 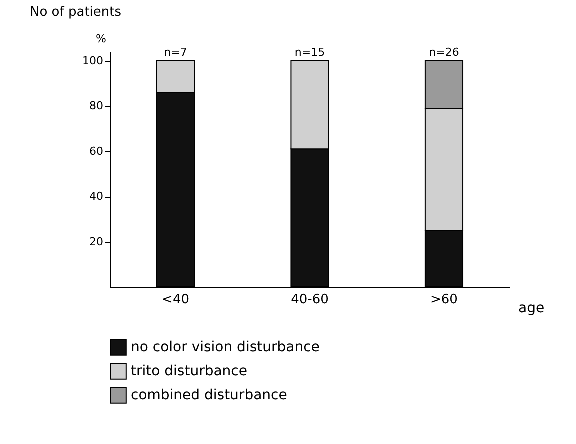 I want to click on y-tick-label: 20, so click(x=97, y=241).